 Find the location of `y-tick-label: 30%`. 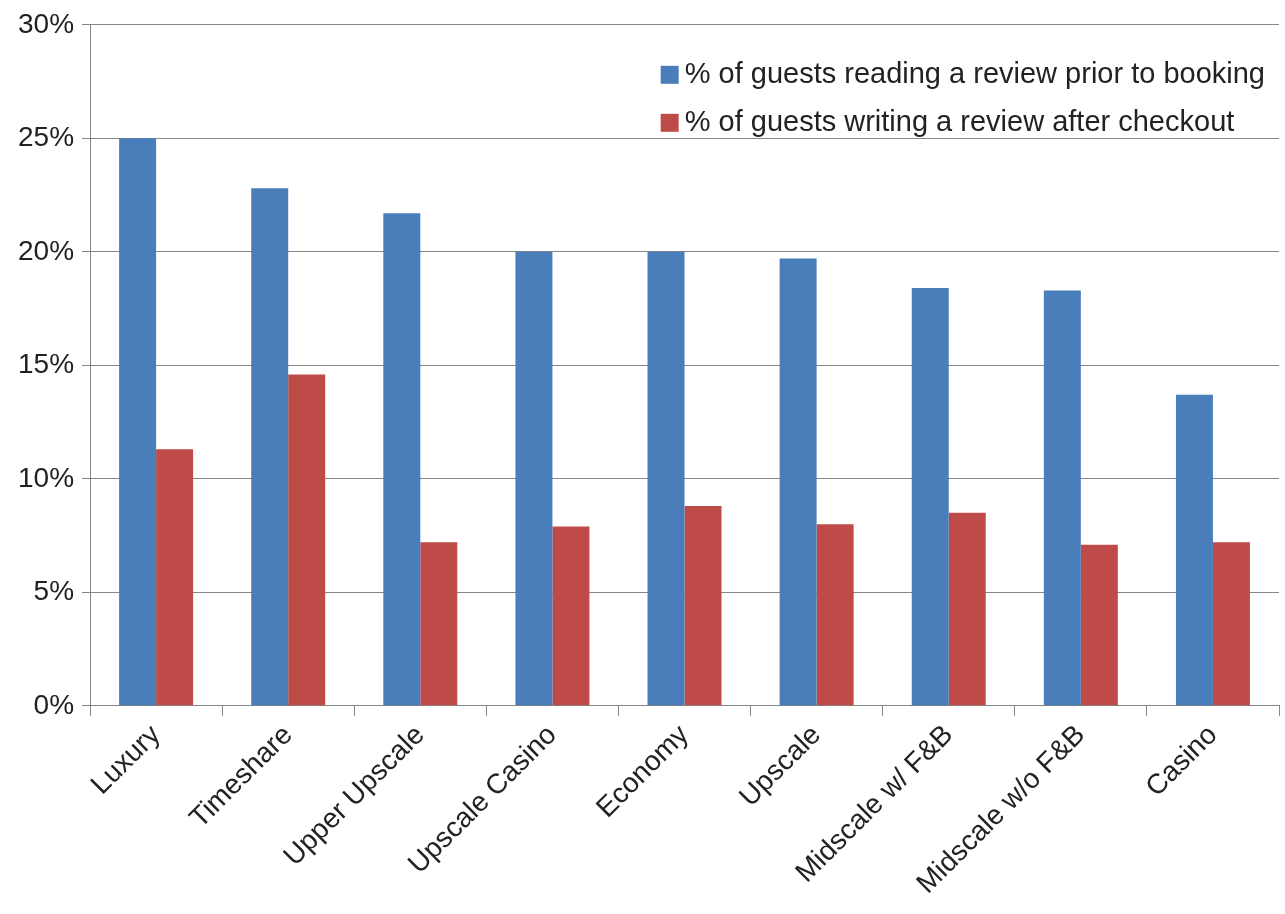

y-tick-label: 30% is located at coordinates (46, 23).